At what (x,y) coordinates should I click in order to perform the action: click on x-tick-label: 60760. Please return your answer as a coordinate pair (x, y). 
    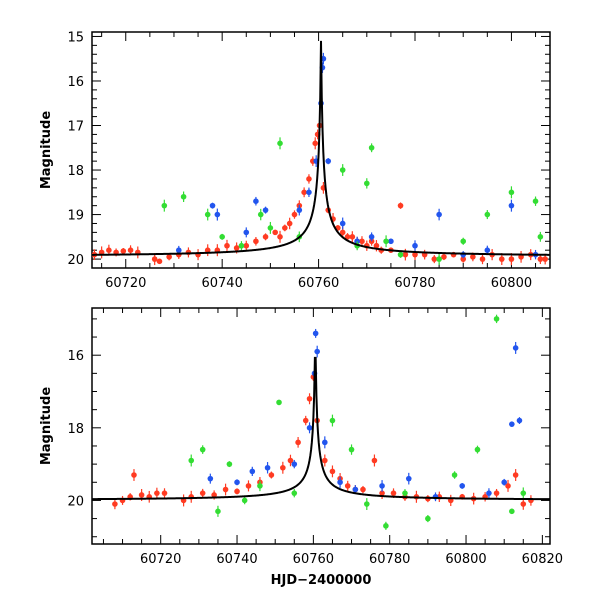
    Looking at the image, I should click on (313, 559).